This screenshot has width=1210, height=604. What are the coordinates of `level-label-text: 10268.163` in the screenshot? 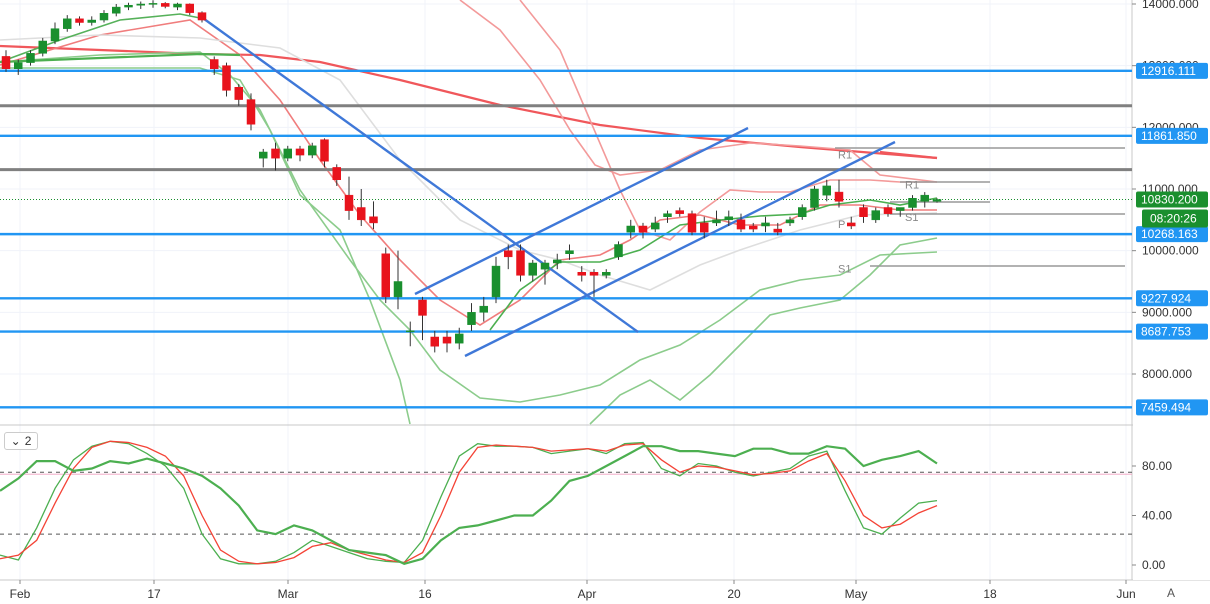 It's located at (1169, 234).